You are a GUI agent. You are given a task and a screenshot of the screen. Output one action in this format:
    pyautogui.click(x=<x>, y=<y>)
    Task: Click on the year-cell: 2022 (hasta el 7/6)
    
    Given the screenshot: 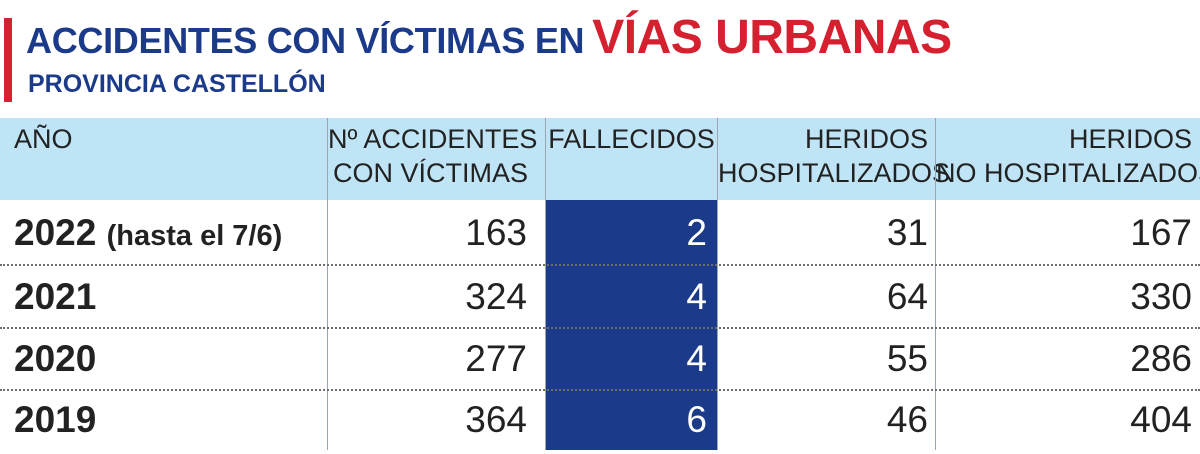 What is the action you would take?
    pyautogui.click(x=148, y=232)
    